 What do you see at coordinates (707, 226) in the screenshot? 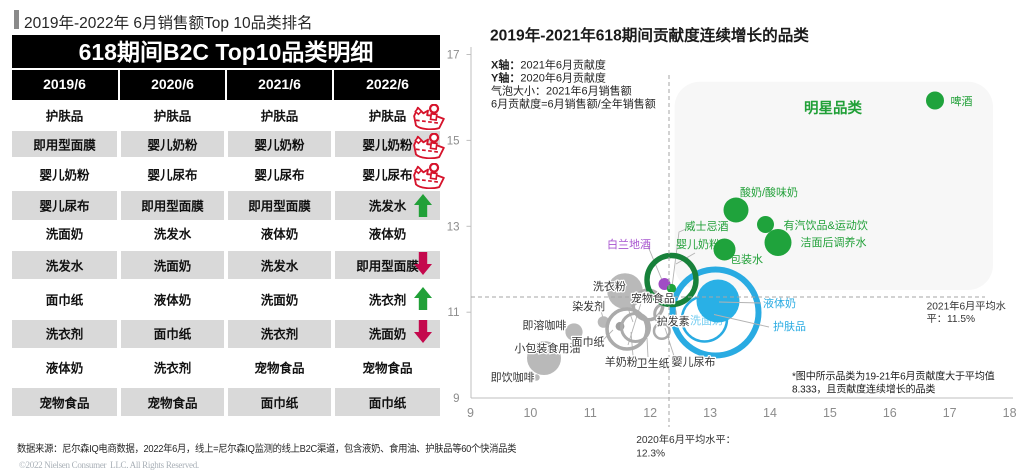
I see `svg-text: 威士忌酒` at bounding box center [707, 226].